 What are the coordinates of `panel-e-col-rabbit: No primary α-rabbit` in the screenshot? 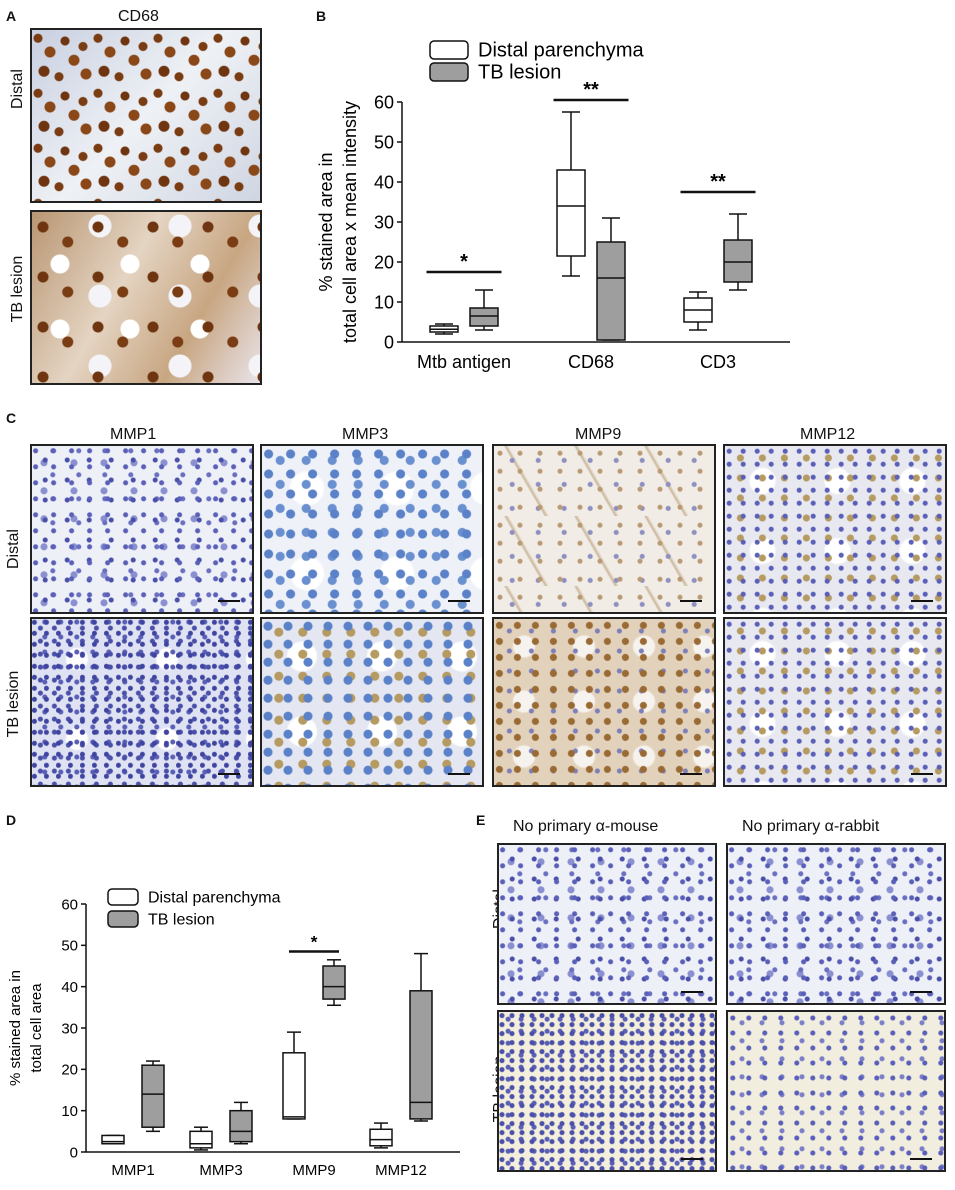 It's located at (811, 826).